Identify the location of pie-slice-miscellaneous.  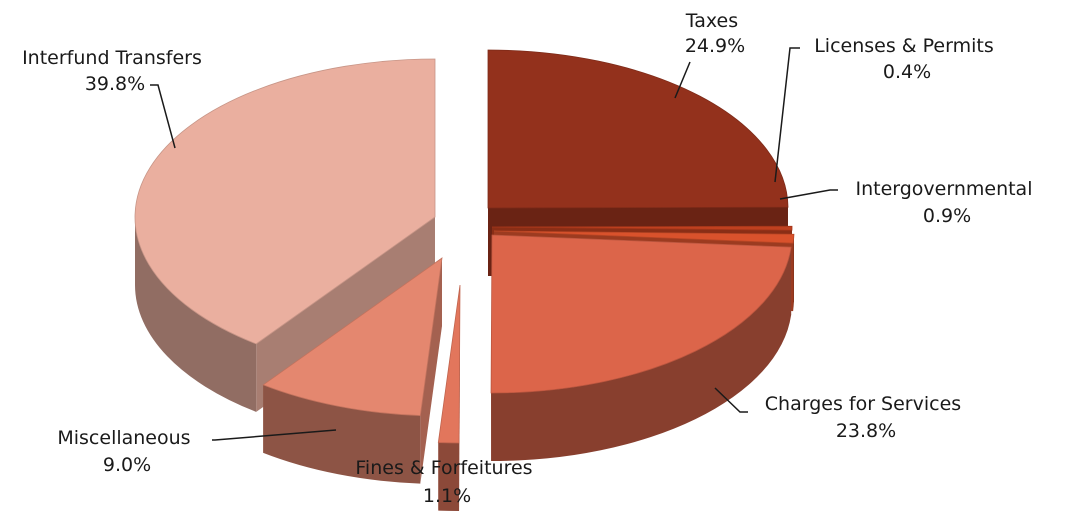
(352, 337).